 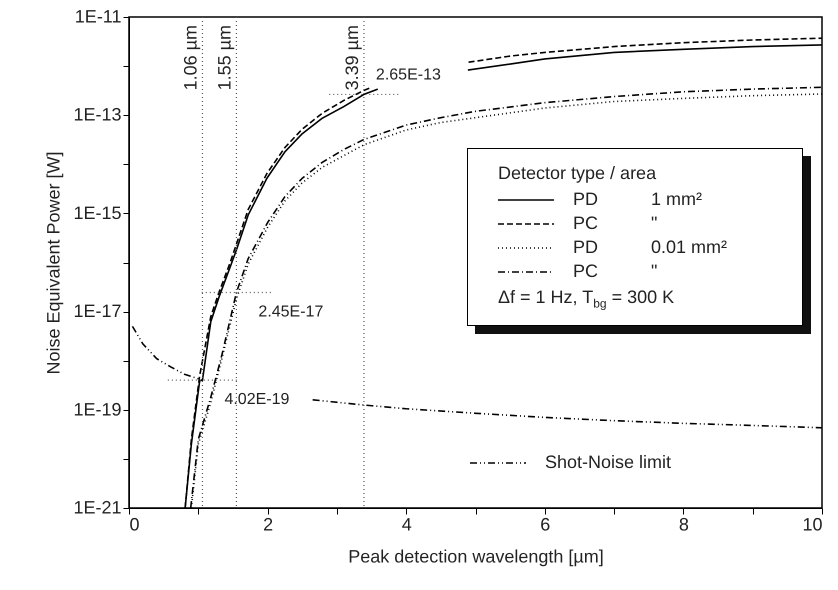 What do you see at coordinates (135, 524) in the screenshot?
I see `x-tick-label: 0` at bounding box center [135, 524].